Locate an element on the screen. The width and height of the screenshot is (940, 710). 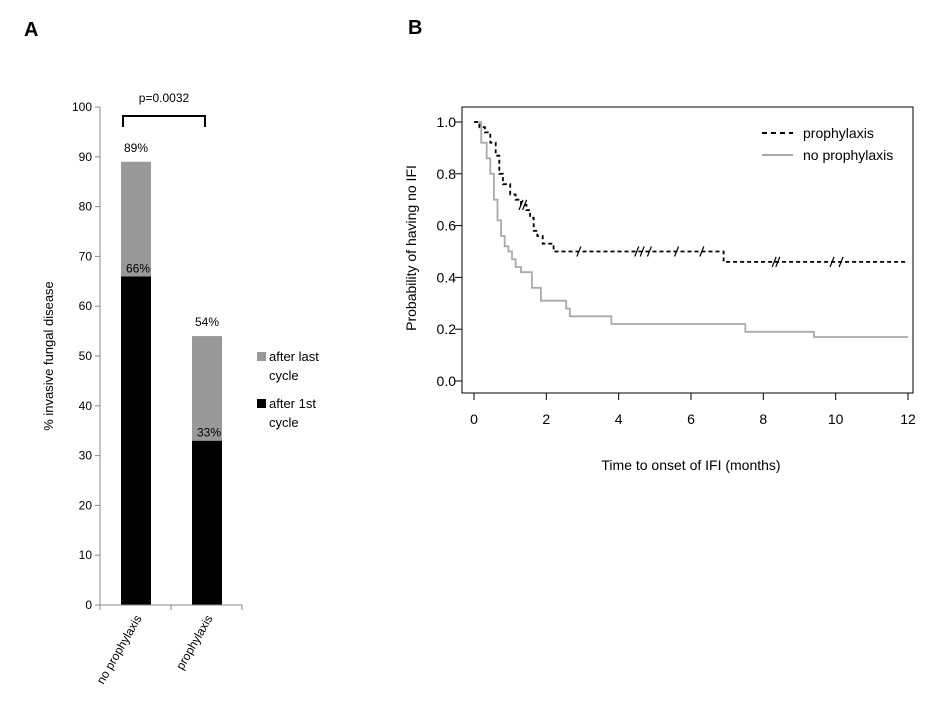
first-cycle-label: 33% is located at coordinates (209, 433).